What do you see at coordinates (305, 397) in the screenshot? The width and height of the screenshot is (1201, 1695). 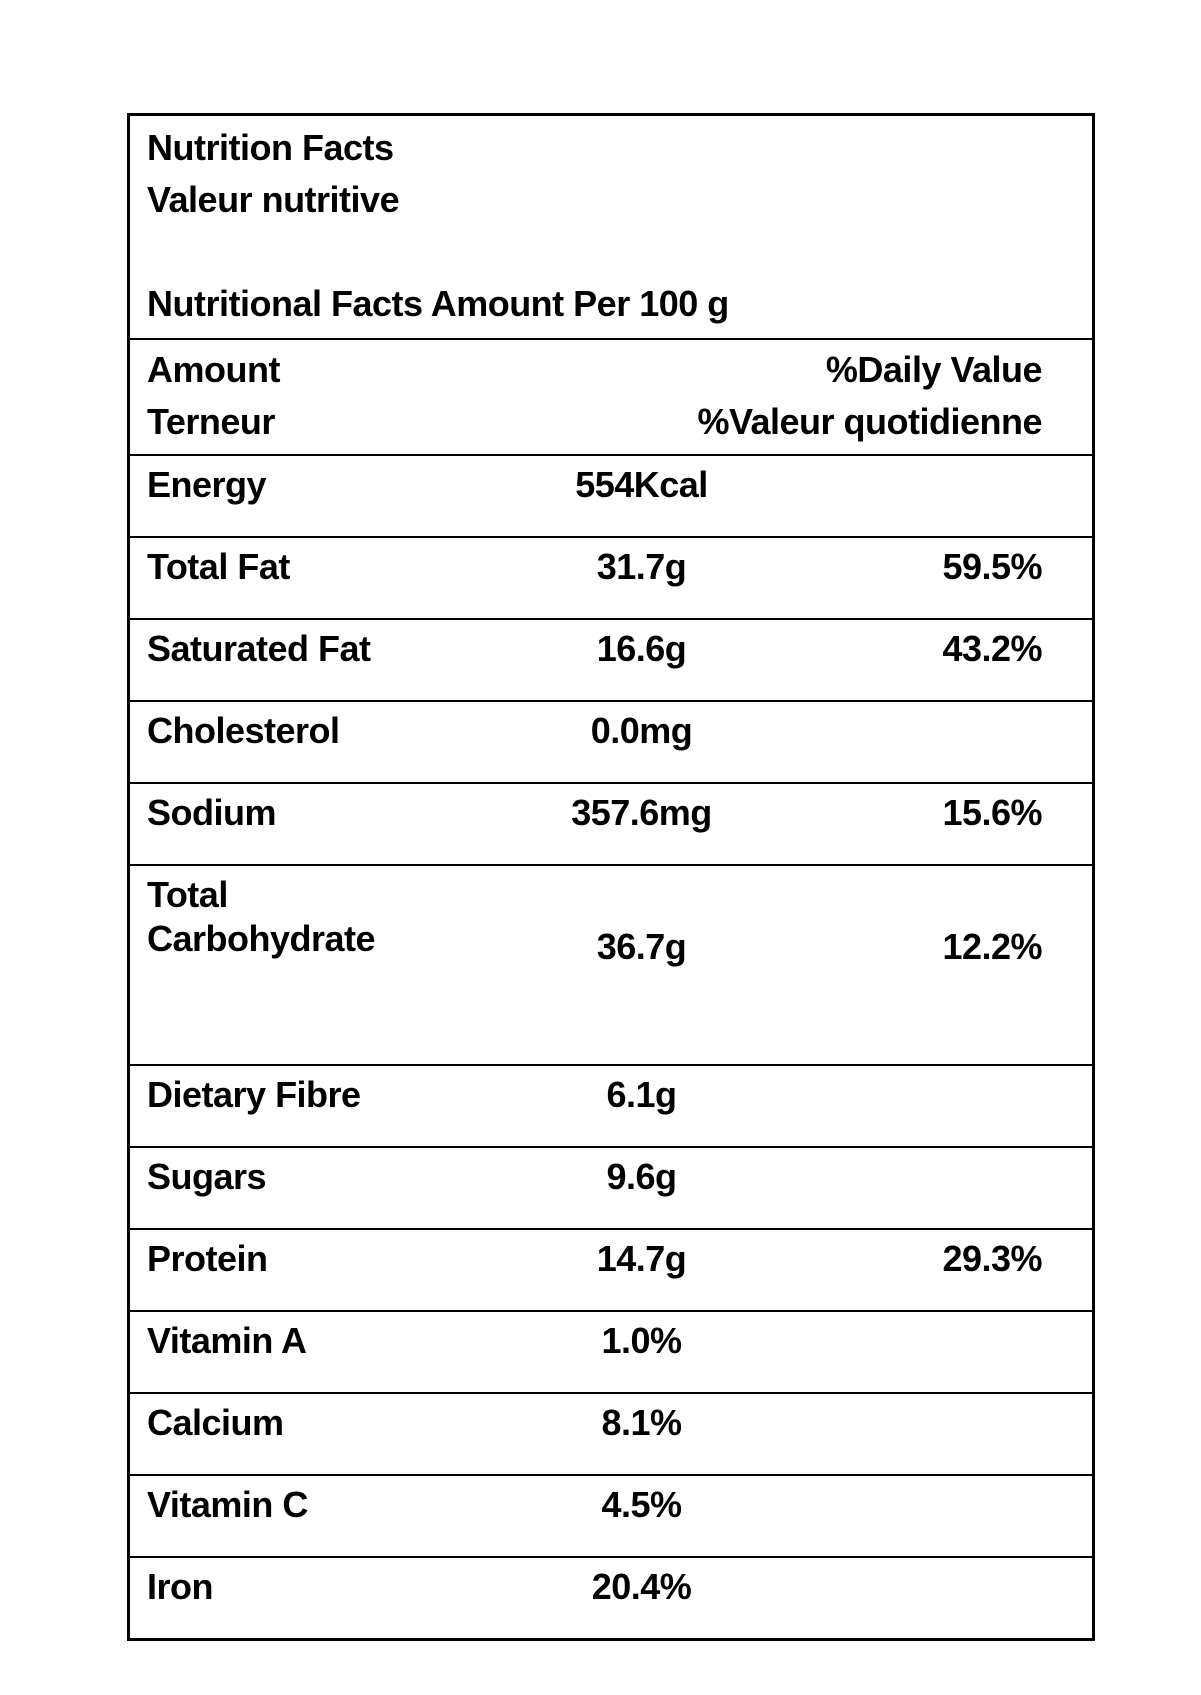 I see `header-amount-cell: Amount Terneur` at bounding box center [305, 397].